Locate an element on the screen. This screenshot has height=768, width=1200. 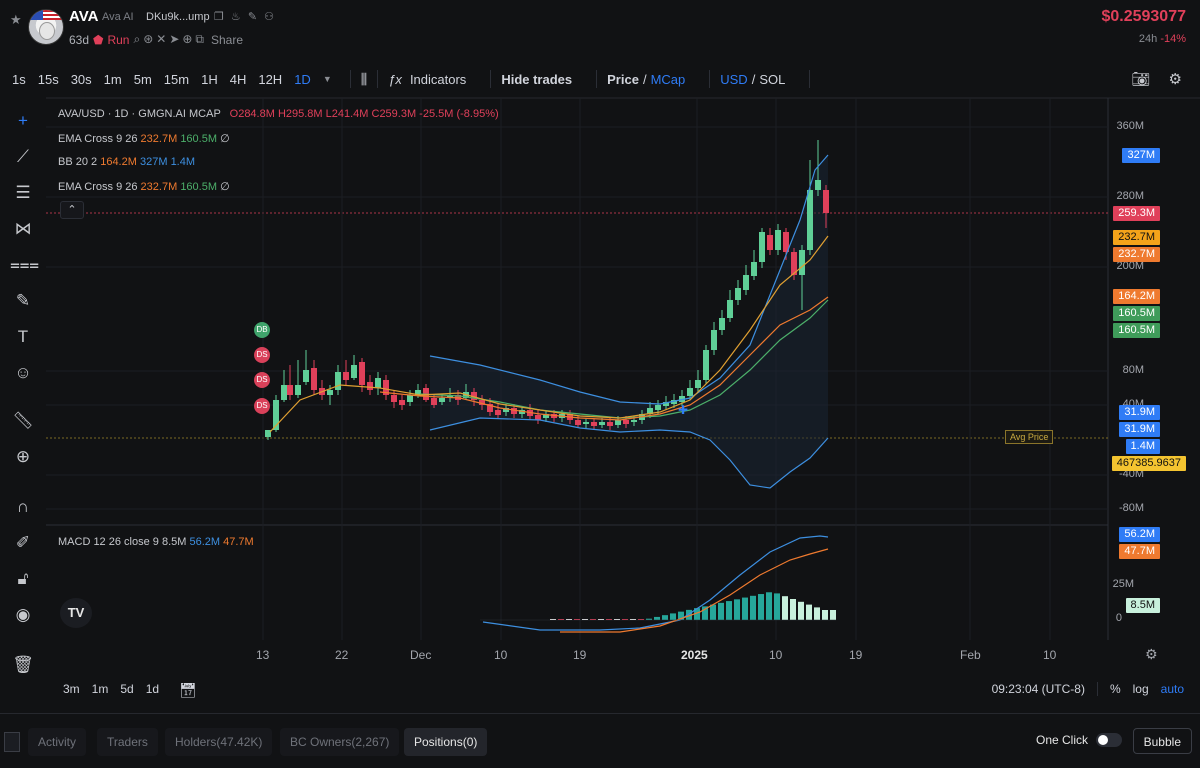
tab-bc-owners: BC Owners(2,267) is located at coordinates (340, 742).